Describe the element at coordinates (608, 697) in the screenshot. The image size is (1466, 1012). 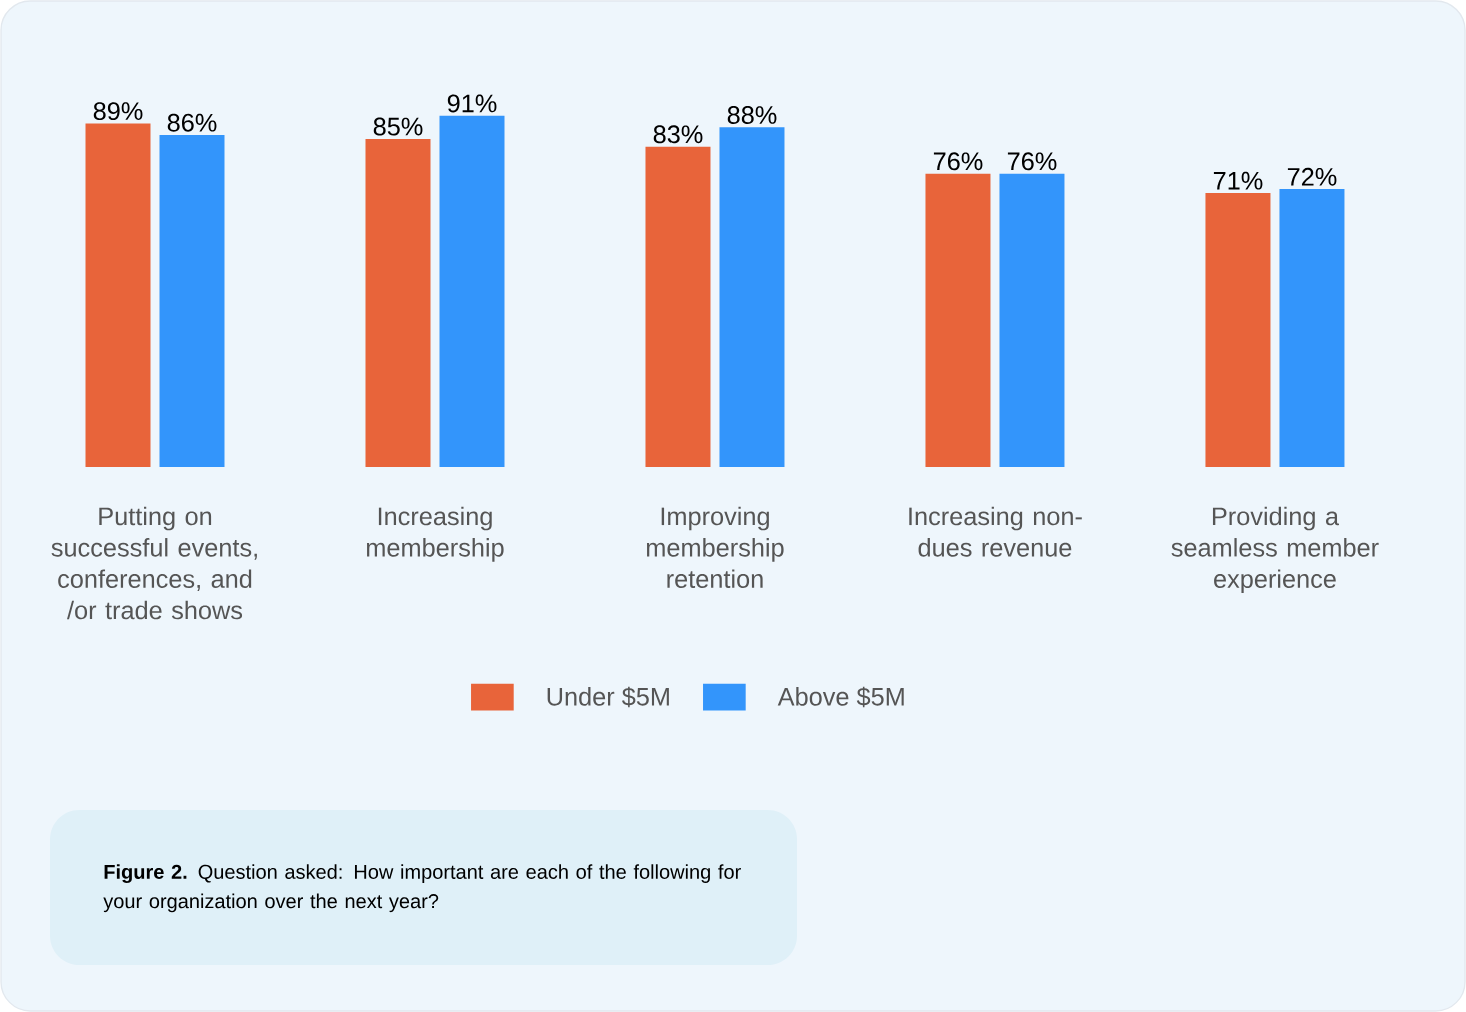
I see `legend-label: Under $5M` at that location.